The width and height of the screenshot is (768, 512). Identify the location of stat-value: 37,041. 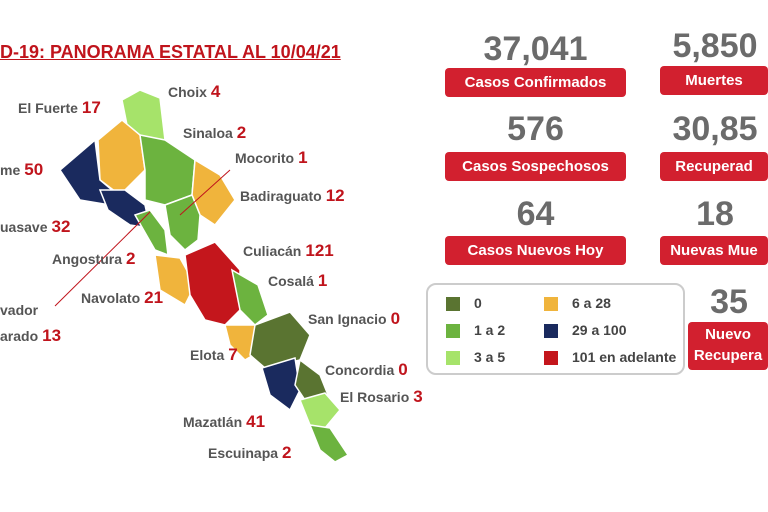
(535, 49).